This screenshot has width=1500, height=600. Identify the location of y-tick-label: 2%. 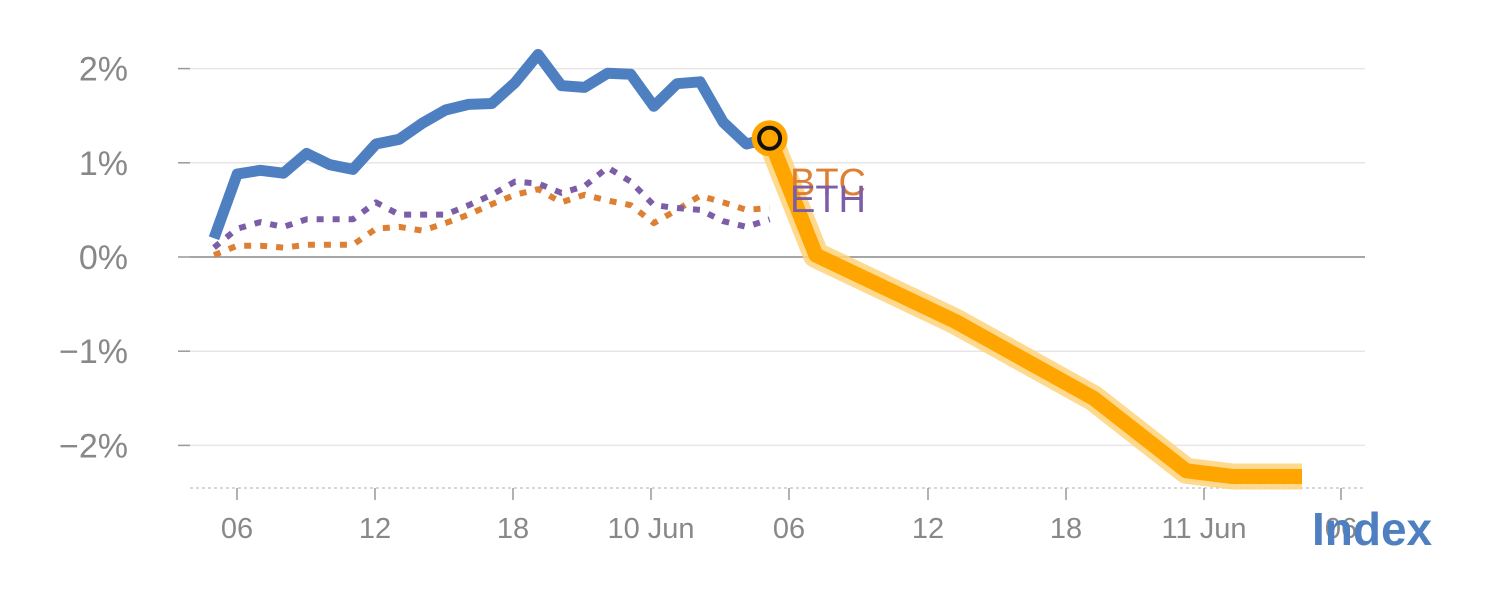
(103, 70).